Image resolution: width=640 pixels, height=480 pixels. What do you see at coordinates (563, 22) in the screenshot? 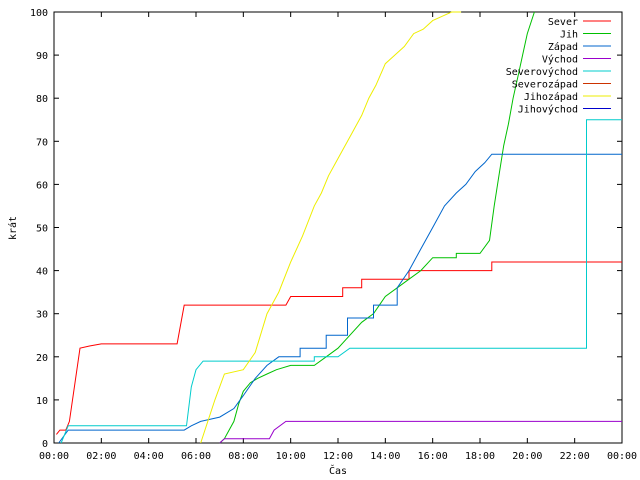
I see `legend-label: Sever` at bounding box center [563, 22].